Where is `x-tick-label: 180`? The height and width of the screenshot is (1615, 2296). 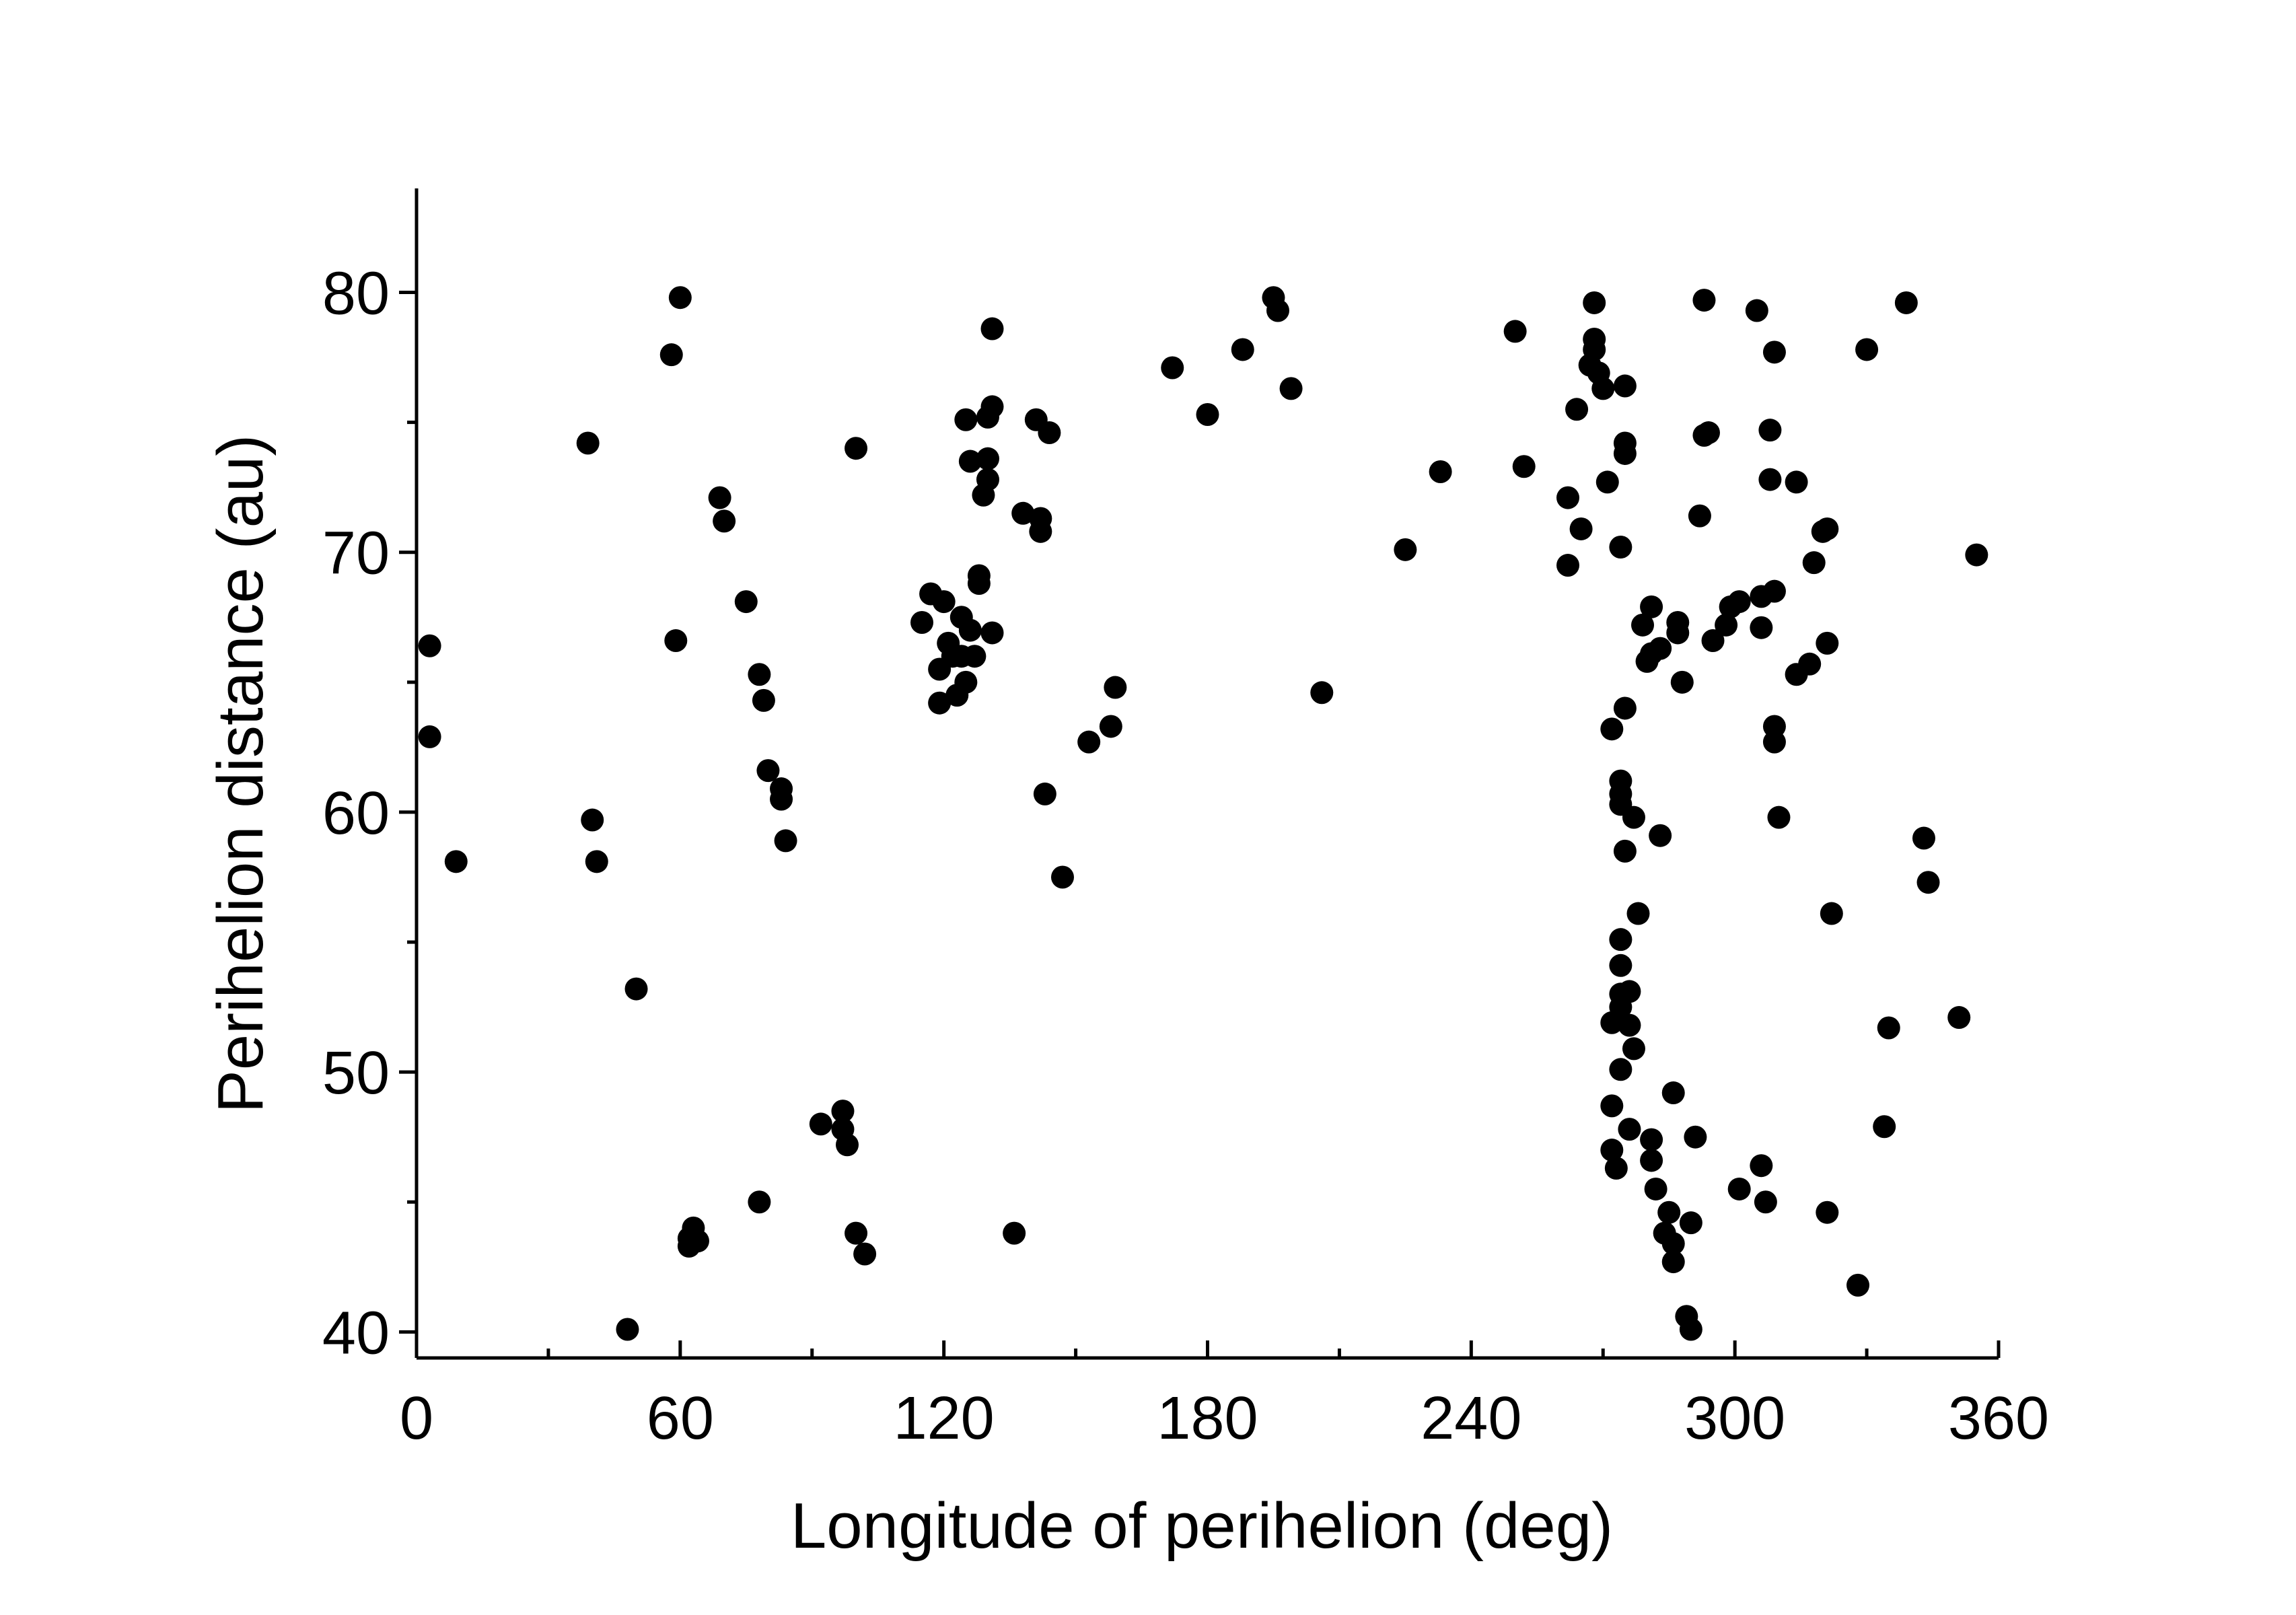
x-tick-label: 180 is located at coordinates (1207, 1418).